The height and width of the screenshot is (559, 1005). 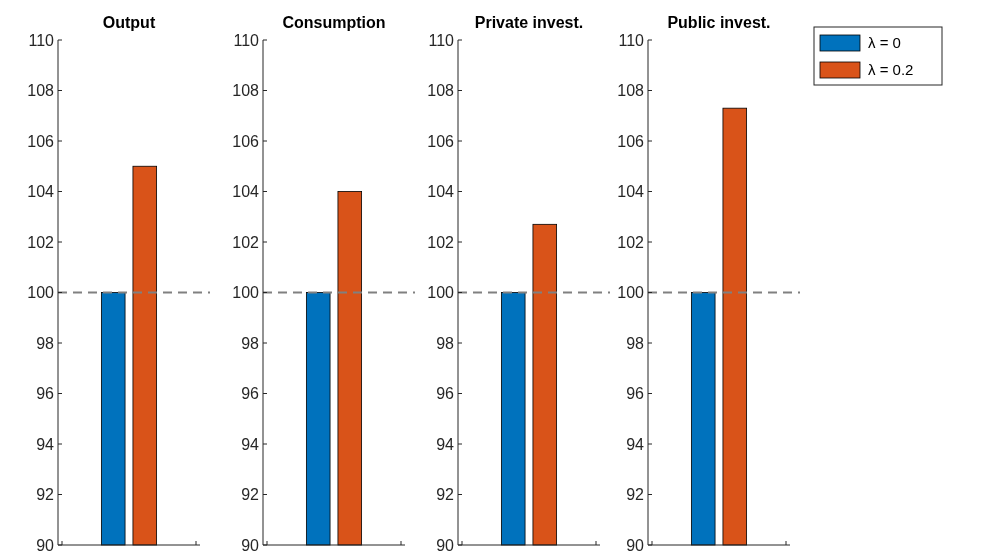 What do you see at coordinates (129, 22) in the screenshot?
I see `chart-title: Output` at bounding box center [129, 22].